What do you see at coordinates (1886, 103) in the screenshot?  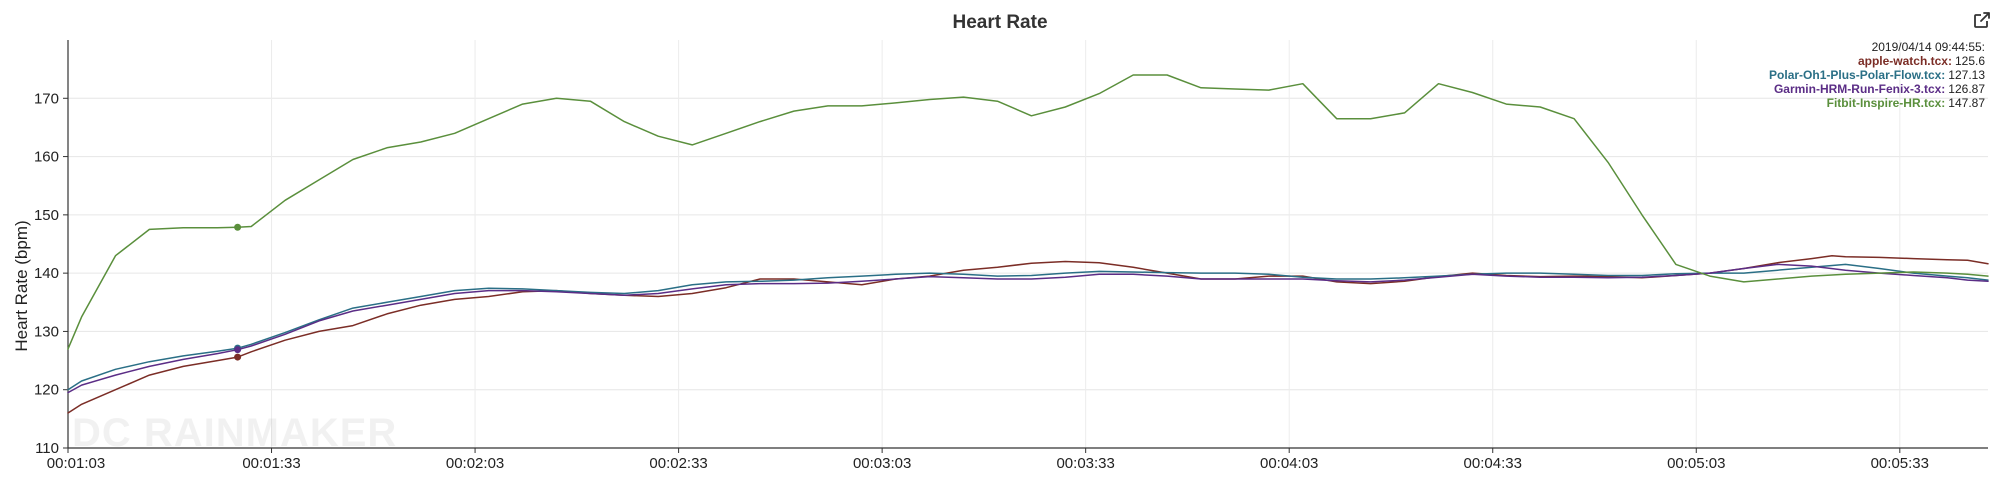 I see `legend-series-name: Fitbit-Inspire-HR.tcx:` at bounding box center [1886, 103].